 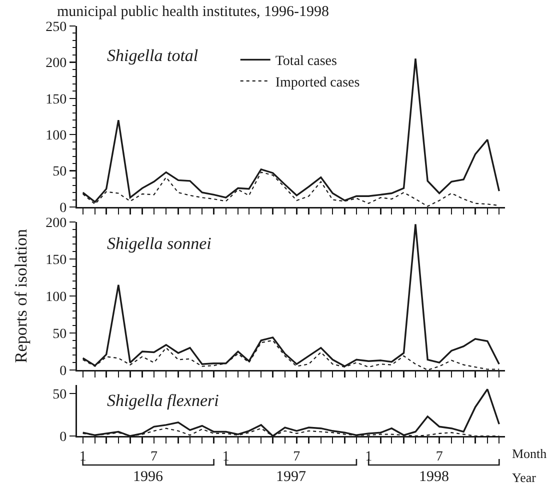 I want to click on text: 1998, so click(x=434, y=476).